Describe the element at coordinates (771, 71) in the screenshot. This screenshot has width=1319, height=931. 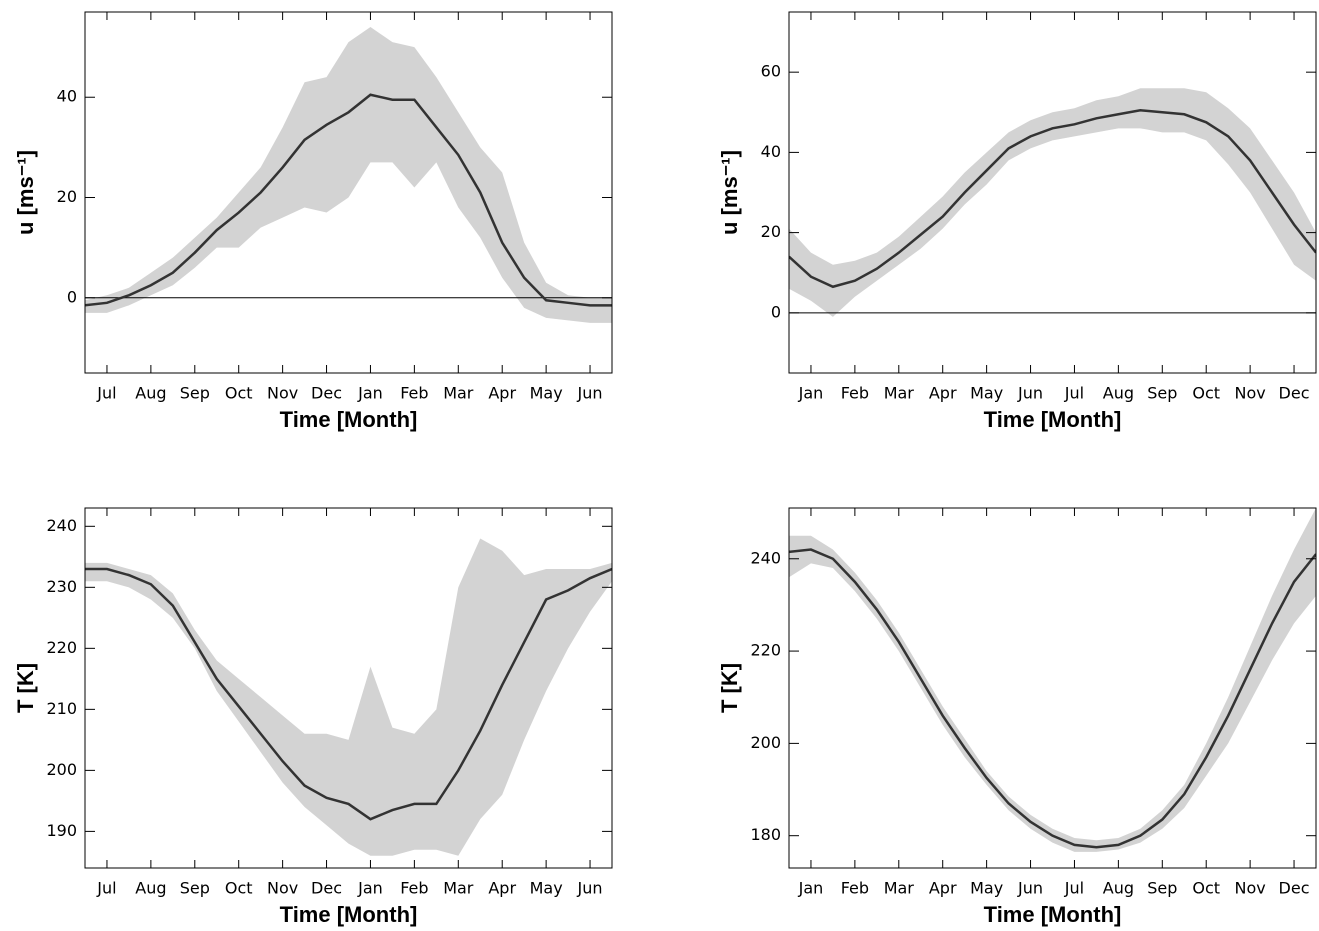
I see `y-tick-label: 60` at that location.